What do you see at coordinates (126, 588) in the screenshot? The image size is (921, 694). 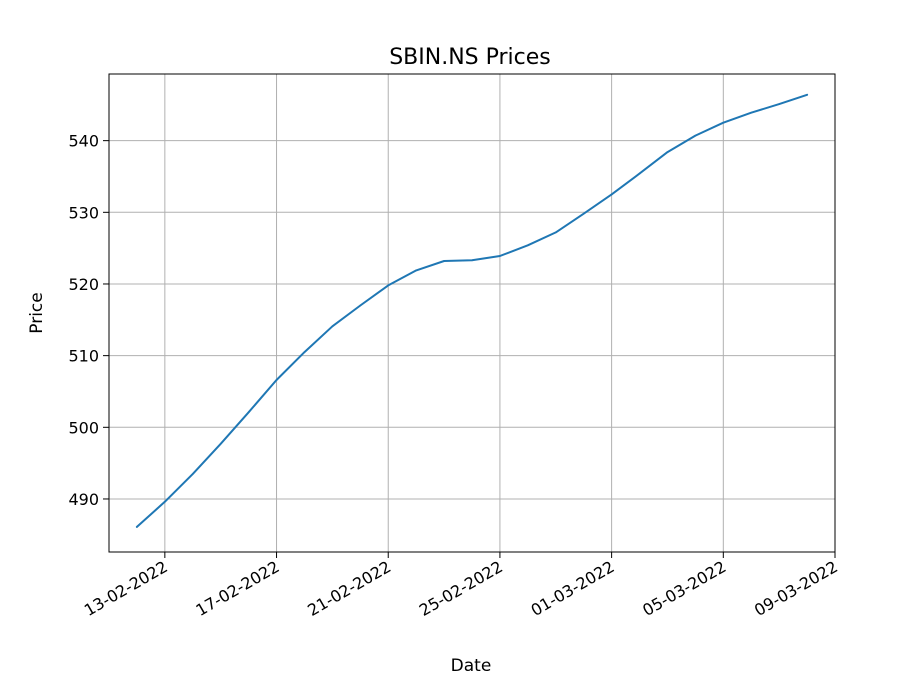 I see `x-tick-label: 13-02-2022` at bounding box center [126, 588].